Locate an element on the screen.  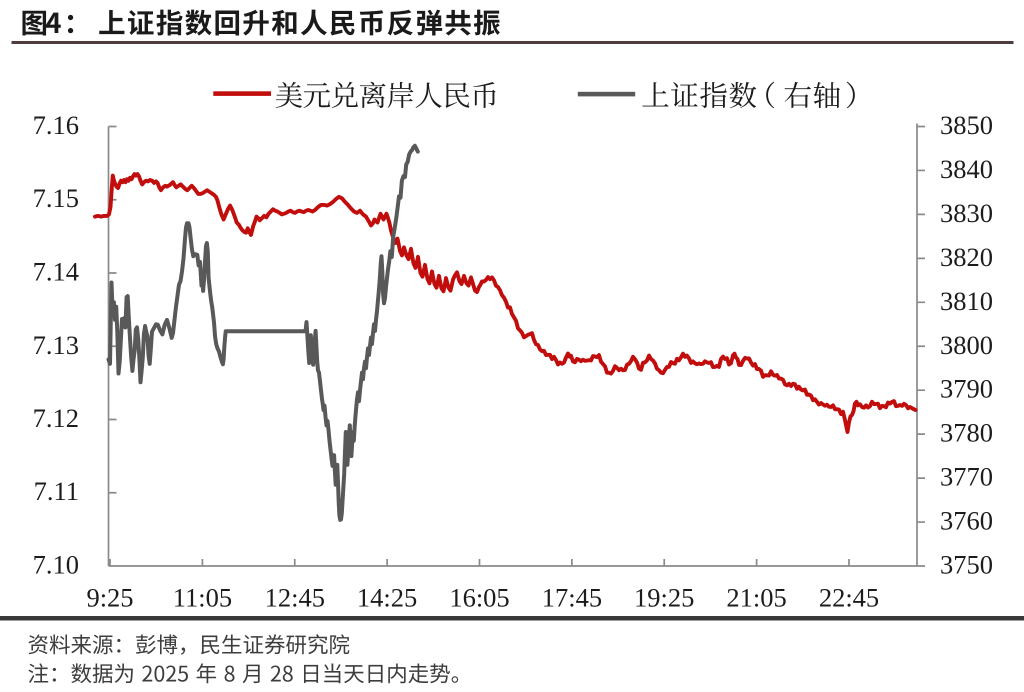
svg-text: 16:05 is located at coordinates (479, 598).